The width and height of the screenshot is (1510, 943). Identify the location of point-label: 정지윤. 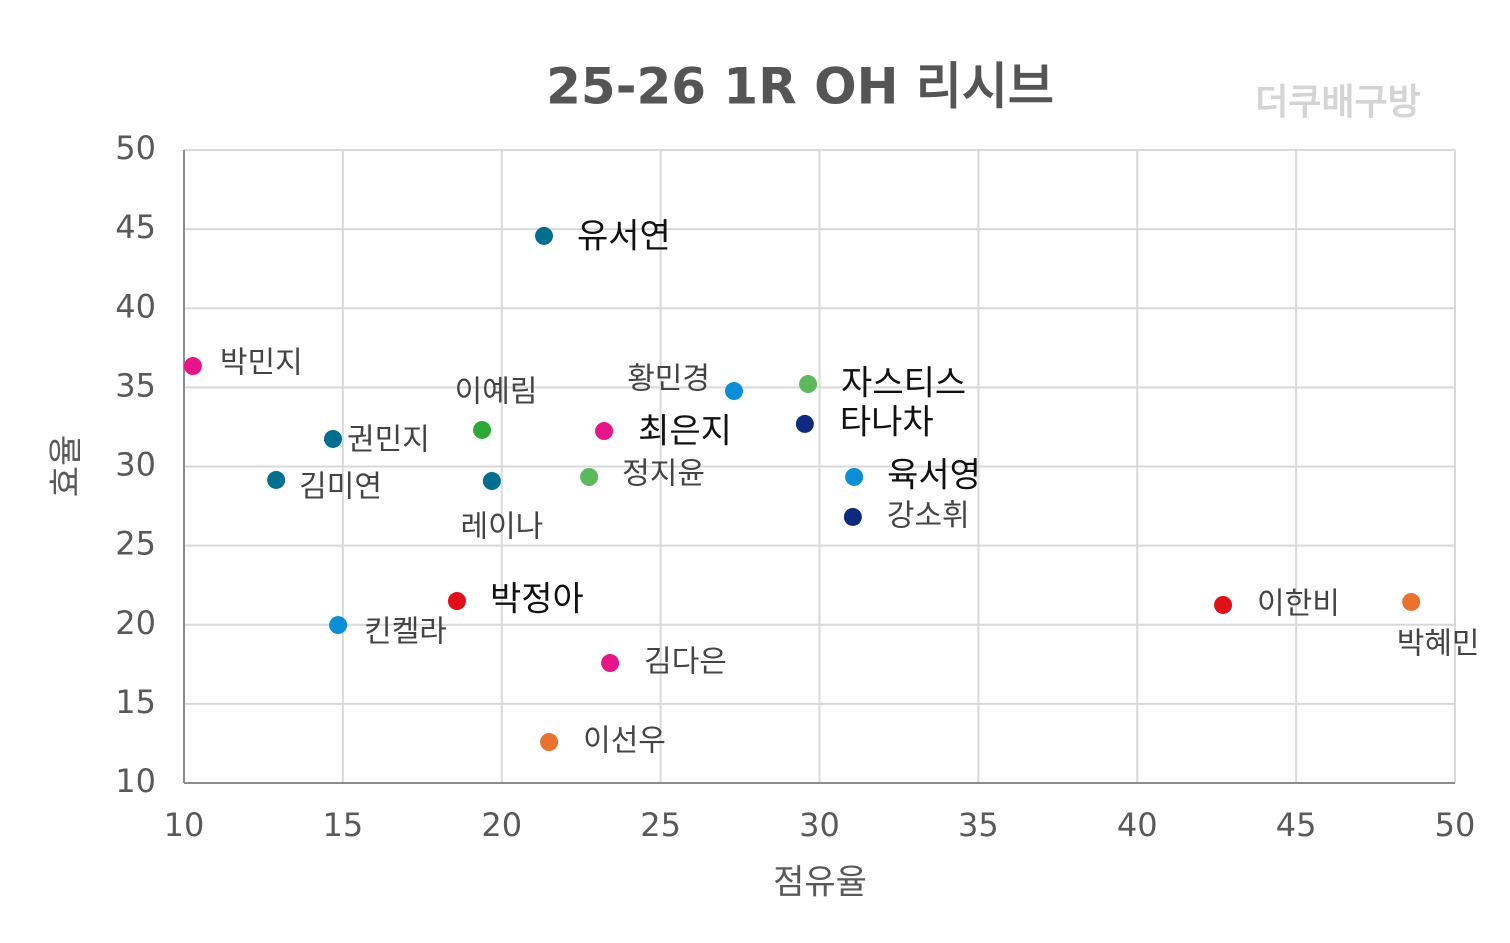
(663, 473).